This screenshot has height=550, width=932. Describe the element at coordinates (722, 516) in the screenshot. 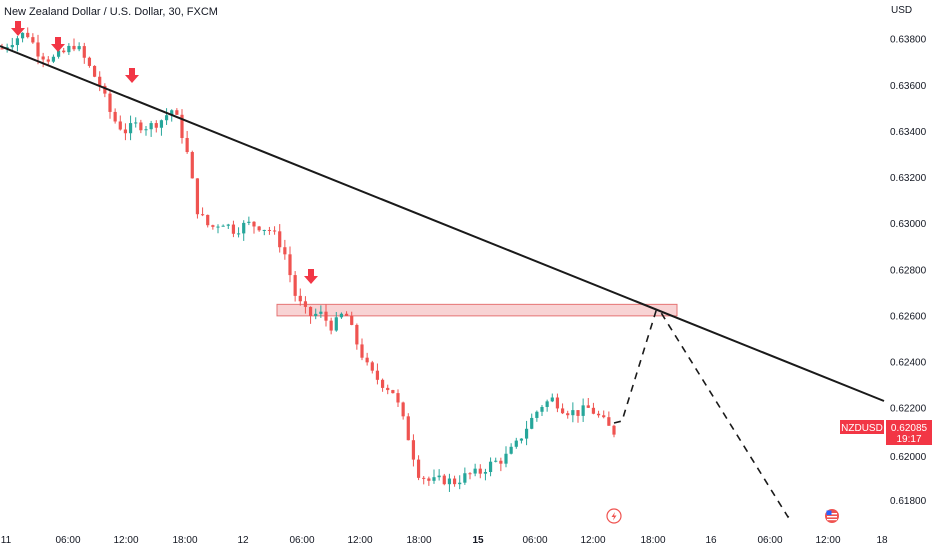

I see `events-layer` at that location.